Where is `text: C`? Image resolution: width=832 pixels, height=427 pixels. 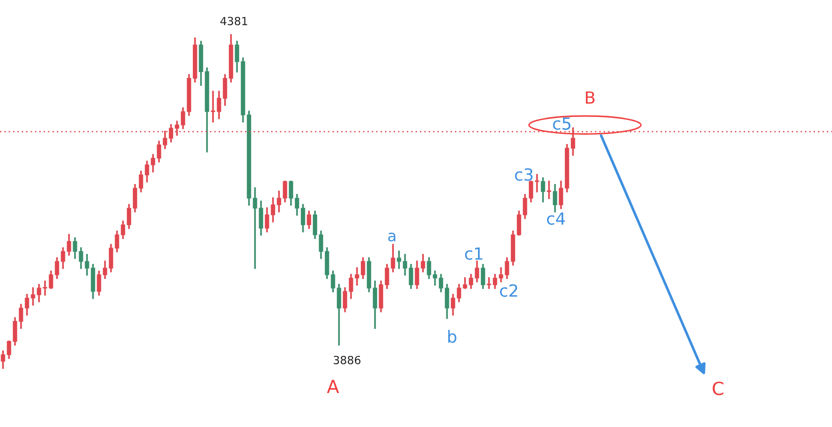
text: C is located at coordinates (718, 389).